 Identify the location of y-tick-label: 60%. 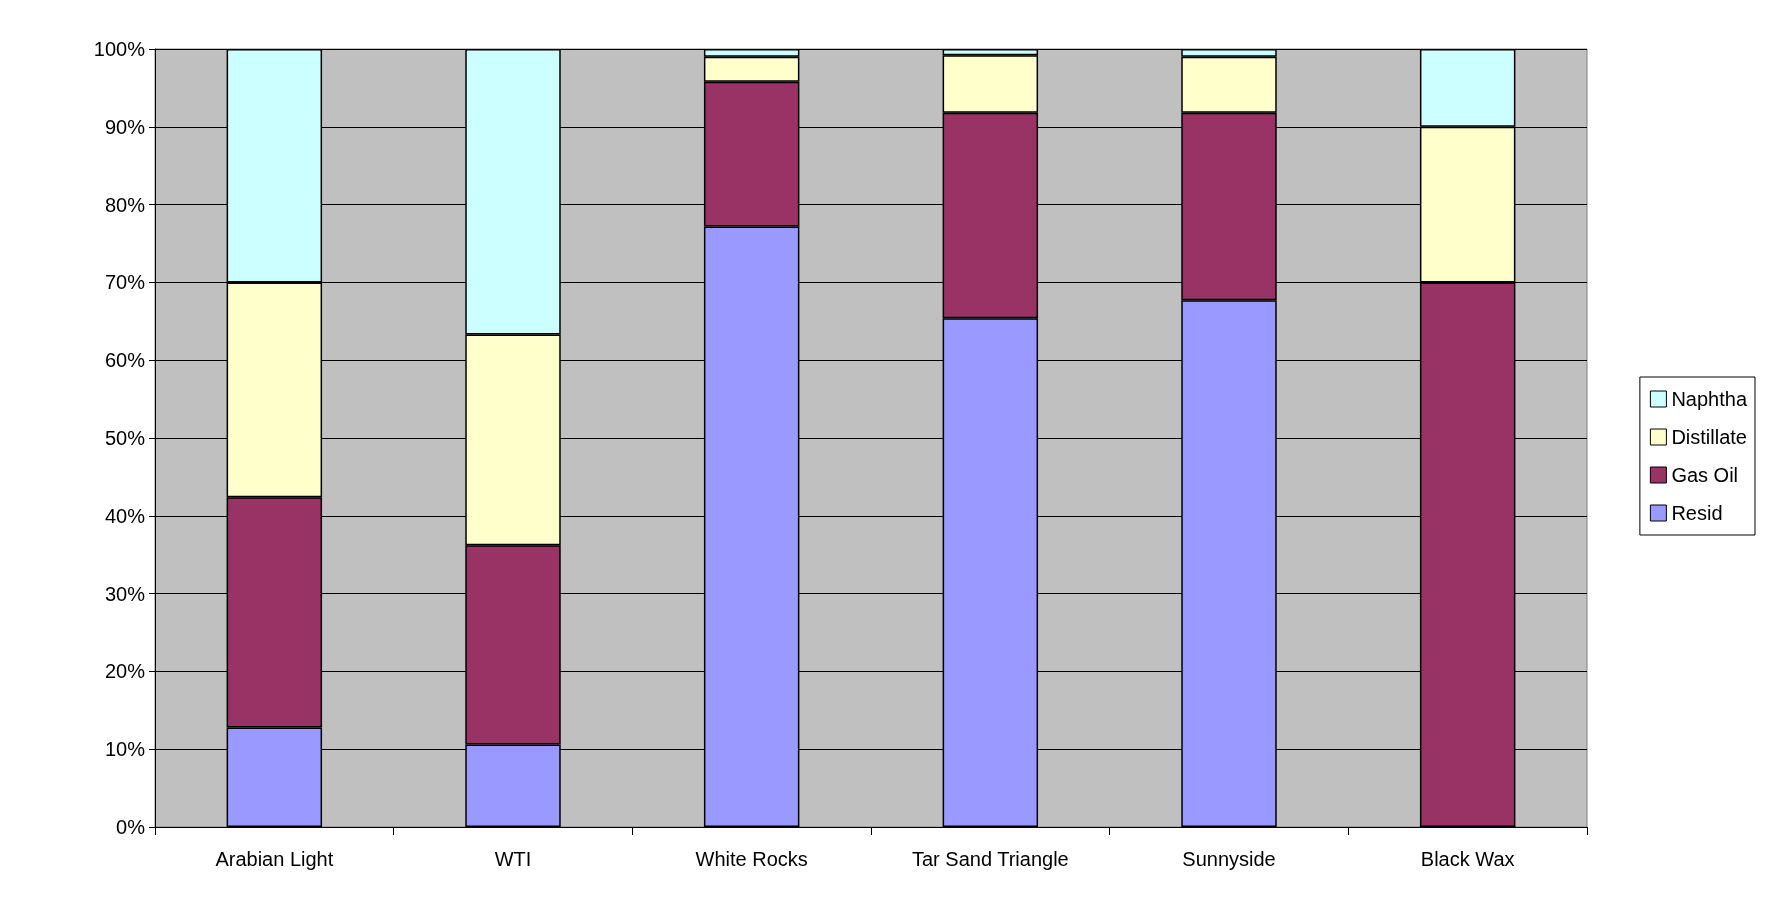
(125, 360).